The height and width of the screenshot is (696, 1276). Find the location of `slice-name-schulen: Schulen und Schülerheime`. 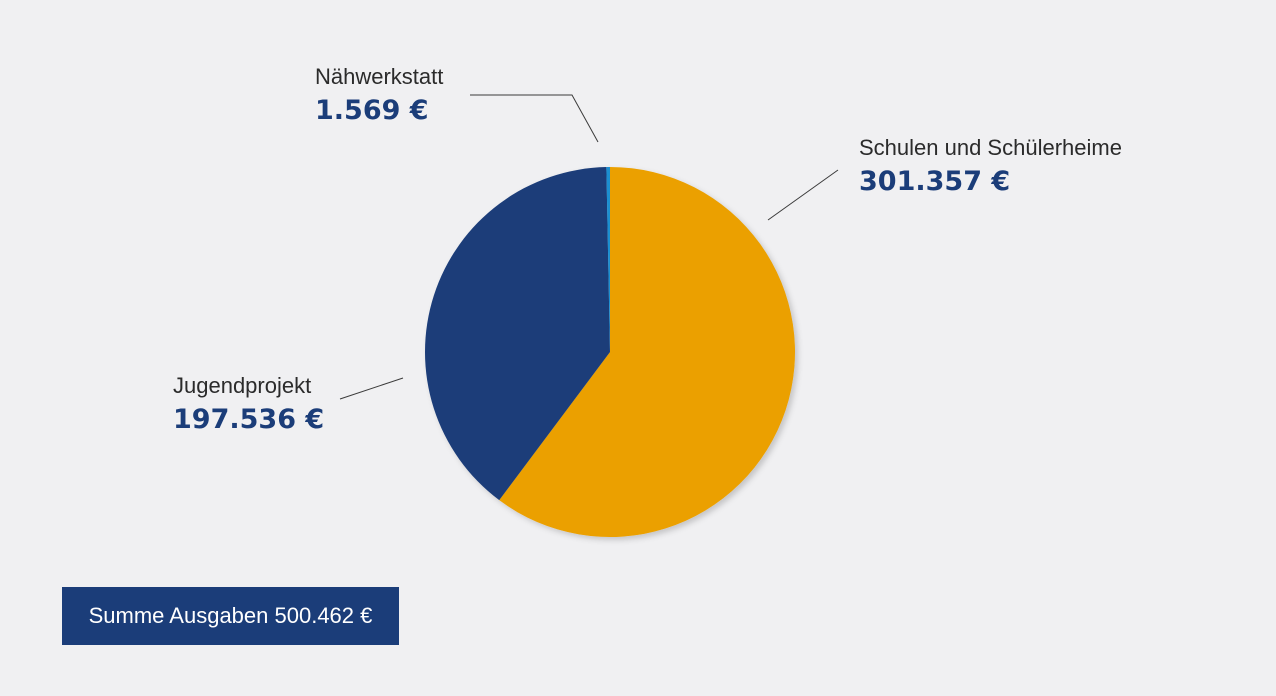

slice-name-schulen: Schulen und Schülerheime is located at coordinates (990, 147).